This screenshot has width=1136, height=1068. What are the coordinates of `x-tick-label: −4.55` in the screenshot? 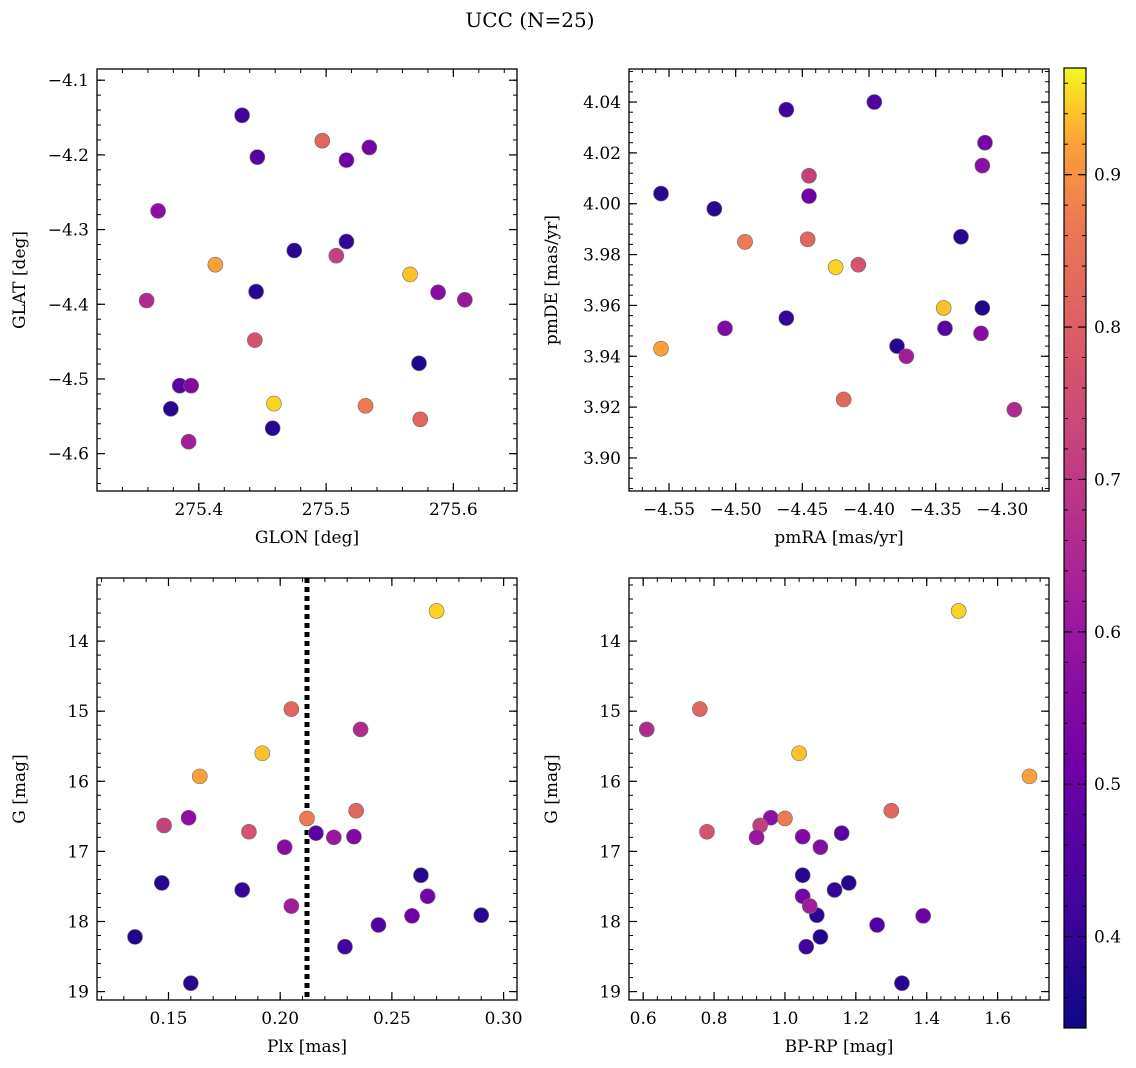 It's located at (669, 510).